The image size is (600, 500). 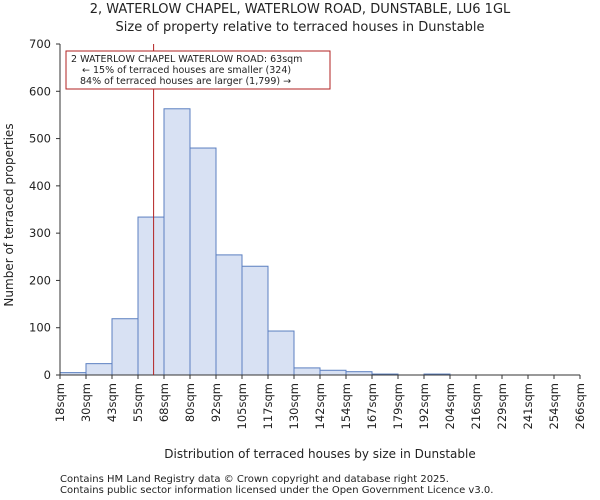 What do you see at coordinates (281, 353) in the screenshot?
I see `bar-117sqm` at bounding box center [281, 353].